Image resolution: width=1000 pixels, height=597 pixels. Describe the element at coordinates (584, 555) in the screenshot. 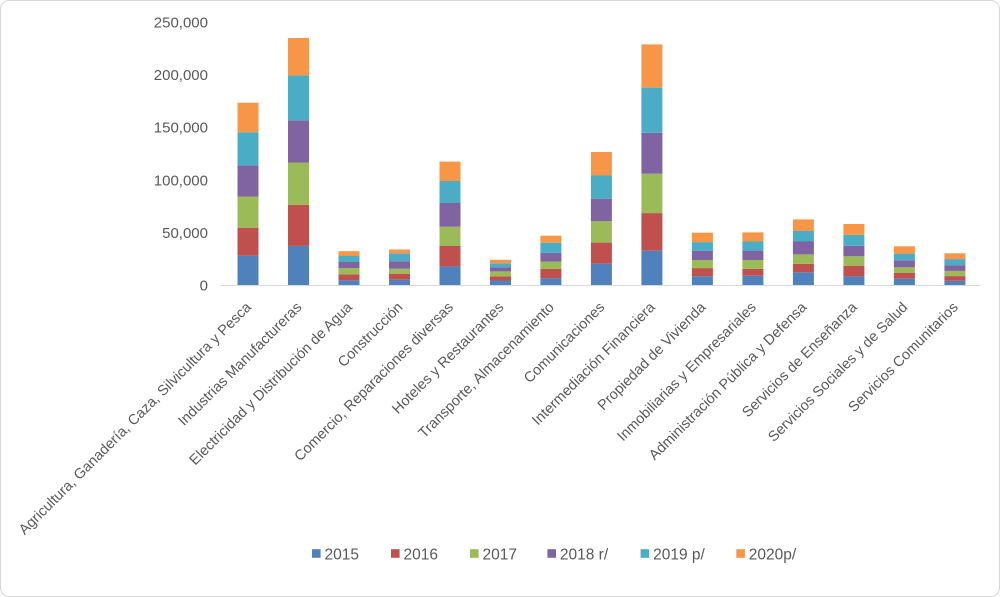

I see `svg-text: 2018 r/` at that location.